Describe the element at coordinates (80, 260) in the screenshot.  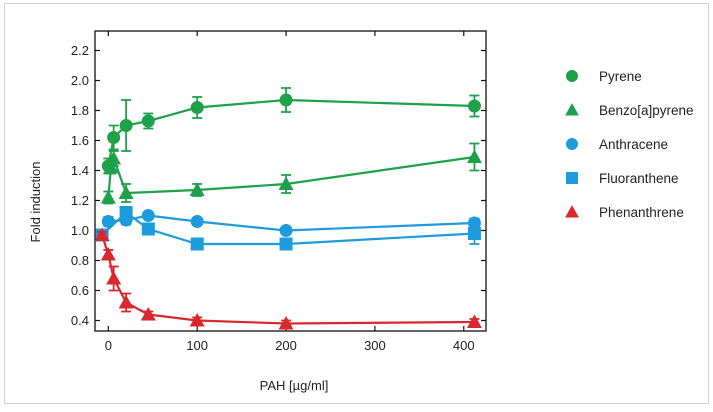
I see `y-tick-label: 0.8` at that location.